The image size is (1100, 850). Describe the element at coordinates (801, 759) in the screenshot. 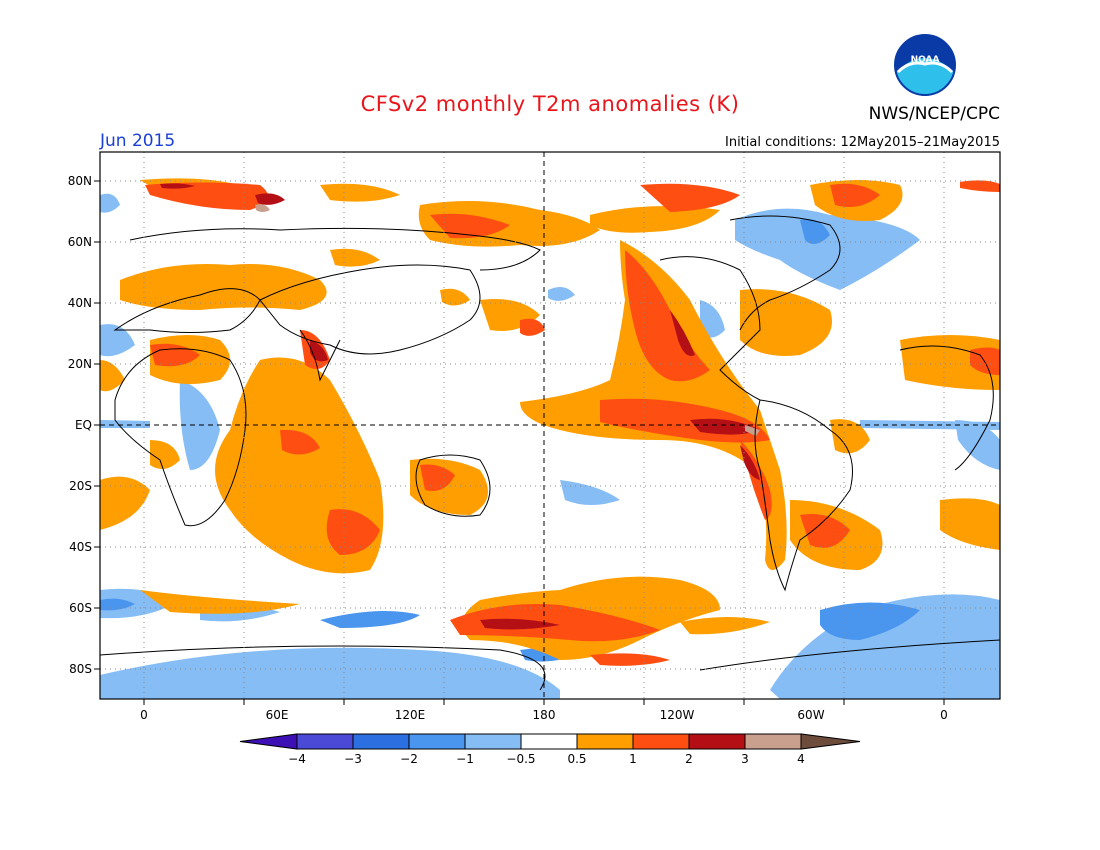

I see `colorbar-label: 4` at that location.